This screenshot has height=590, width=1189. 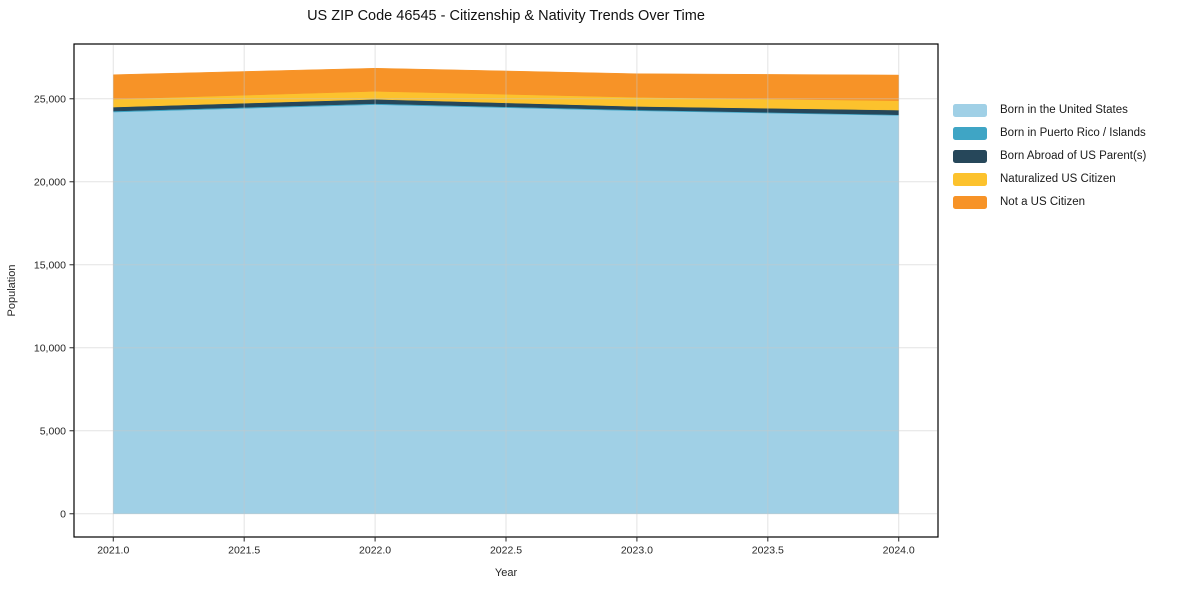 What do you see at coordinates (768, 551) in the screenshot?
I see `x-tick-label: 2023.5` at bounding box center [768, 551].